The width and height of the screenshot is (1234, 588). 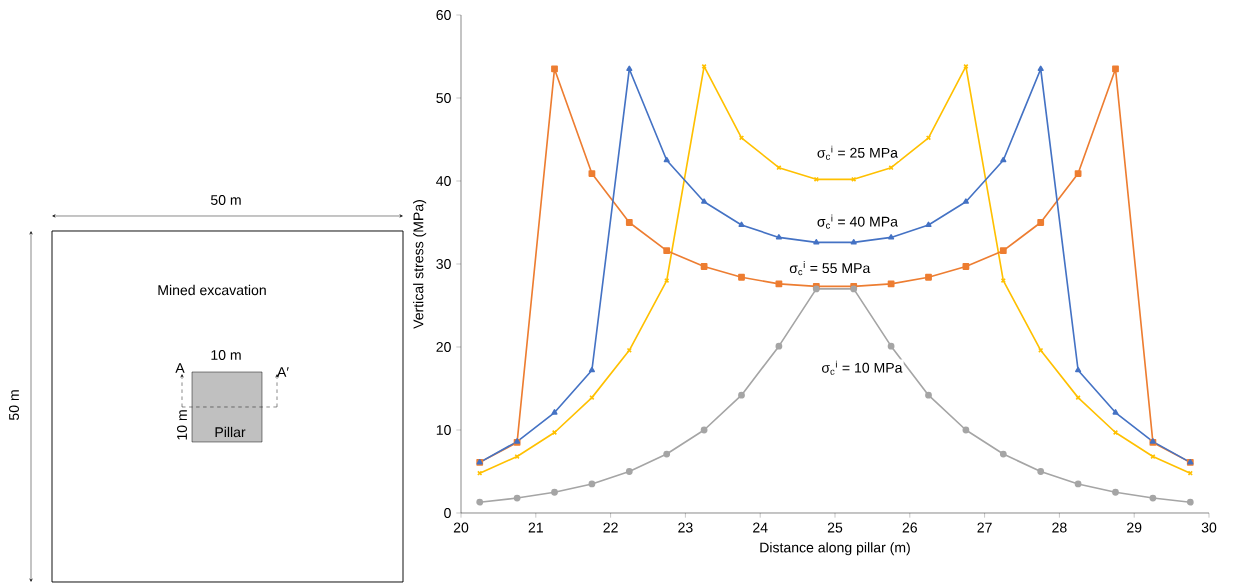 What do you see at coordinates (909, 527) in the screenshot?
I see `x-tick-label: 26` at bounding box center [909, 527].